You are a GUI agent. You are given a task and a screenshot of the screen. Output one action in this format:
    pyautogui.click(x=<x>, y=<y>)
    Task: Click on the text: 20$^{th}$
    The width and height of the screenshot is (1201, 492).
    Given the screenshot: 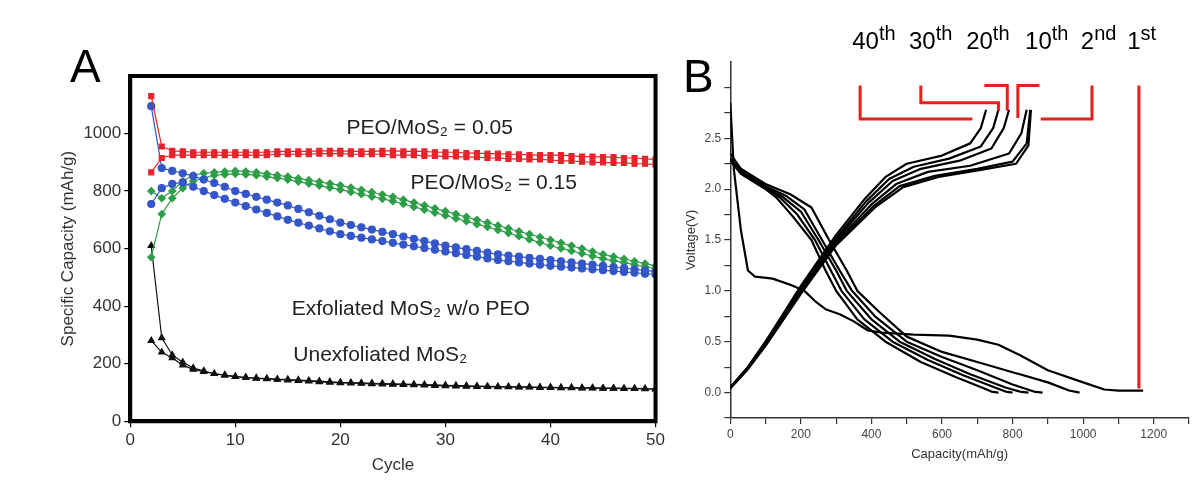 What is the action you would take?
    pyautogui.click(x=988, y=38)
    